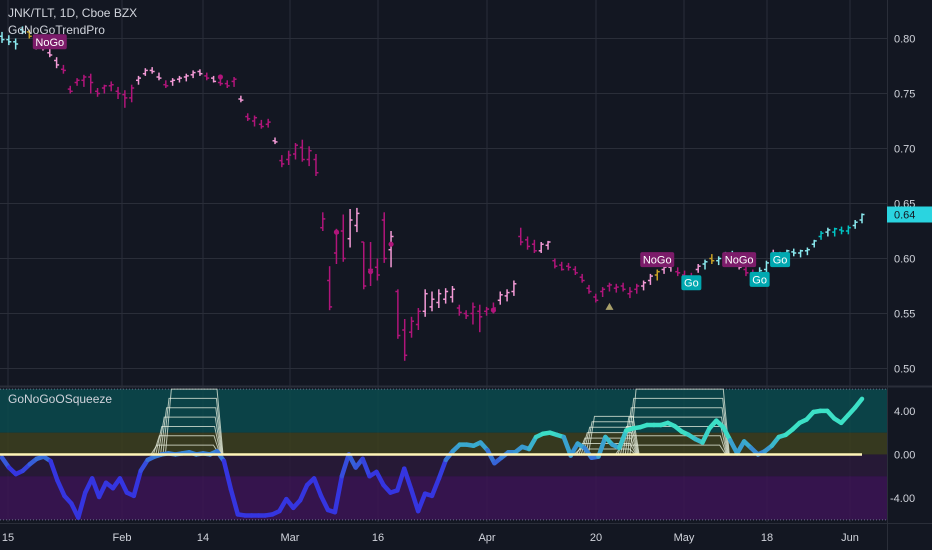 The width and height of the screenshot is (932, 550). Describe the element at coordinates (60, 399) in the screenshot. I see `oscillator-title: GoNoGoOSqueeze` at that location.